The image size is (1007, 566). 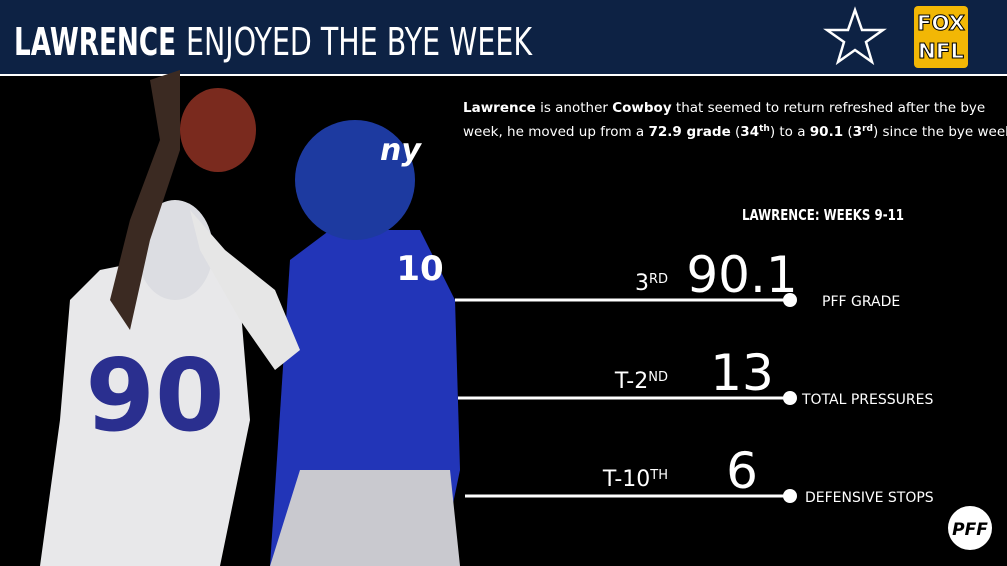 I want to click on title-bold: LAWRENCE, so click(x=95, y=42).